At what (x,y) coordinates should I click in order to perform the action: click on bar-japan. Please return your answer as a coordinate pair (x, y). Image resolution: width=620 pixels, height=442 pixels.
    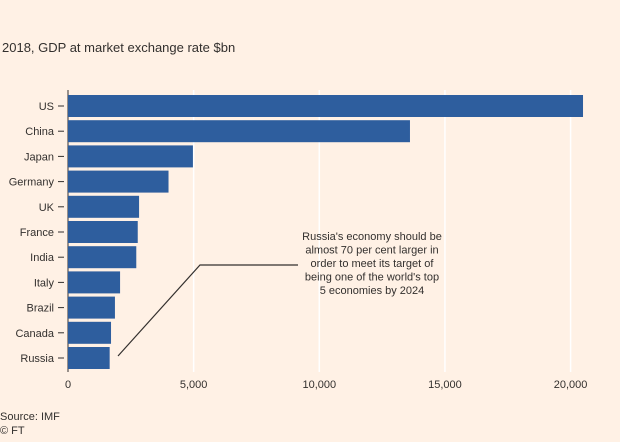
    Looking at the image, I should click on (130, 156).